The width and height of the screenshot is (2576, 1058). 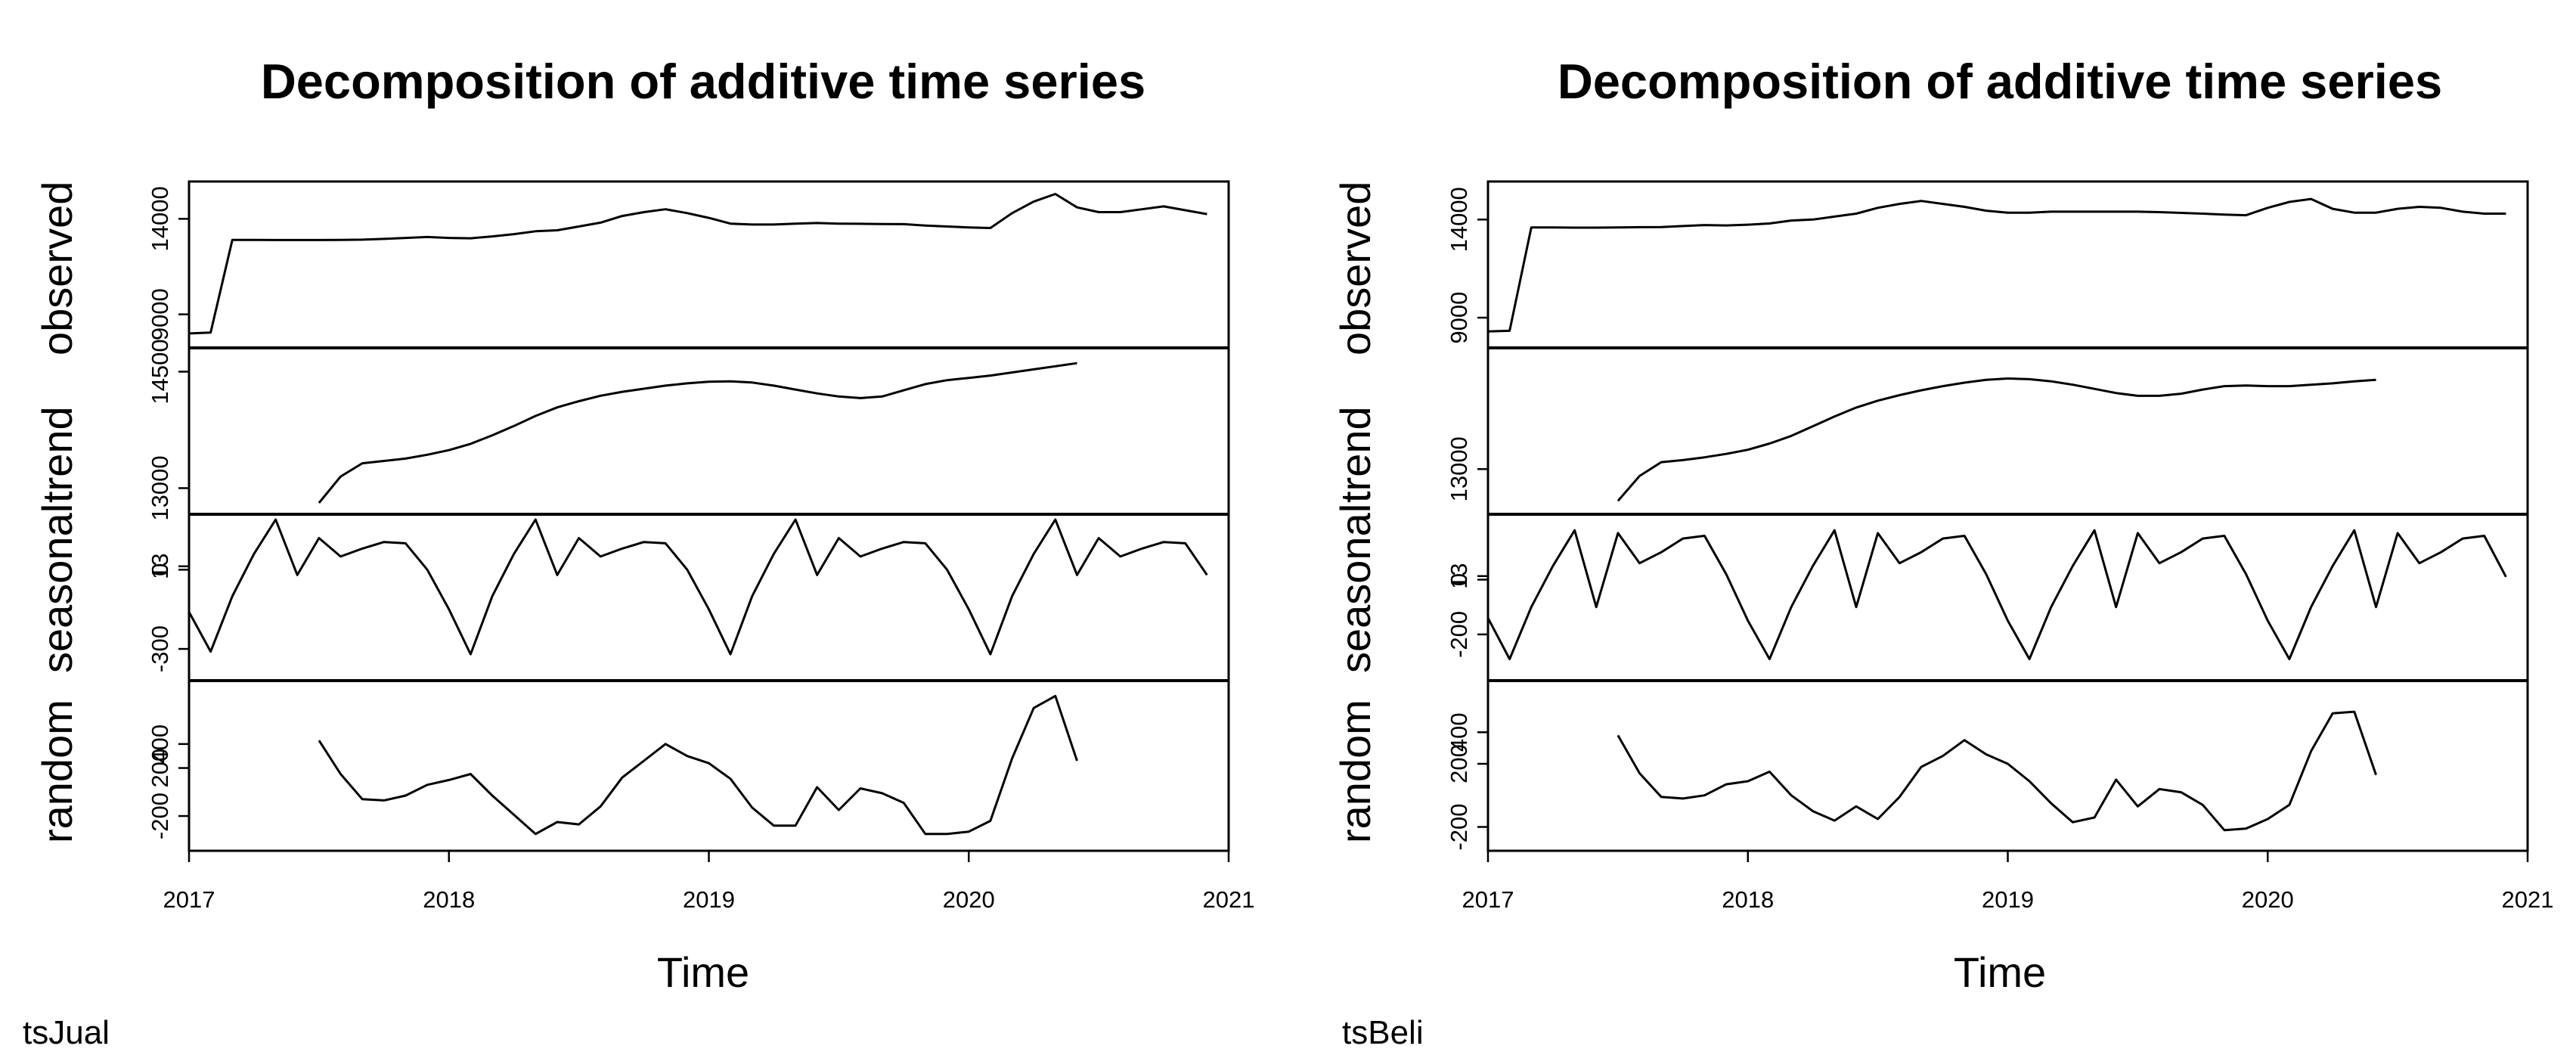 What do you see at coordinates (1383, 1033) in the screenshot?
I see `caption-label: tsBeli` at bounding box center [1383, 1033].